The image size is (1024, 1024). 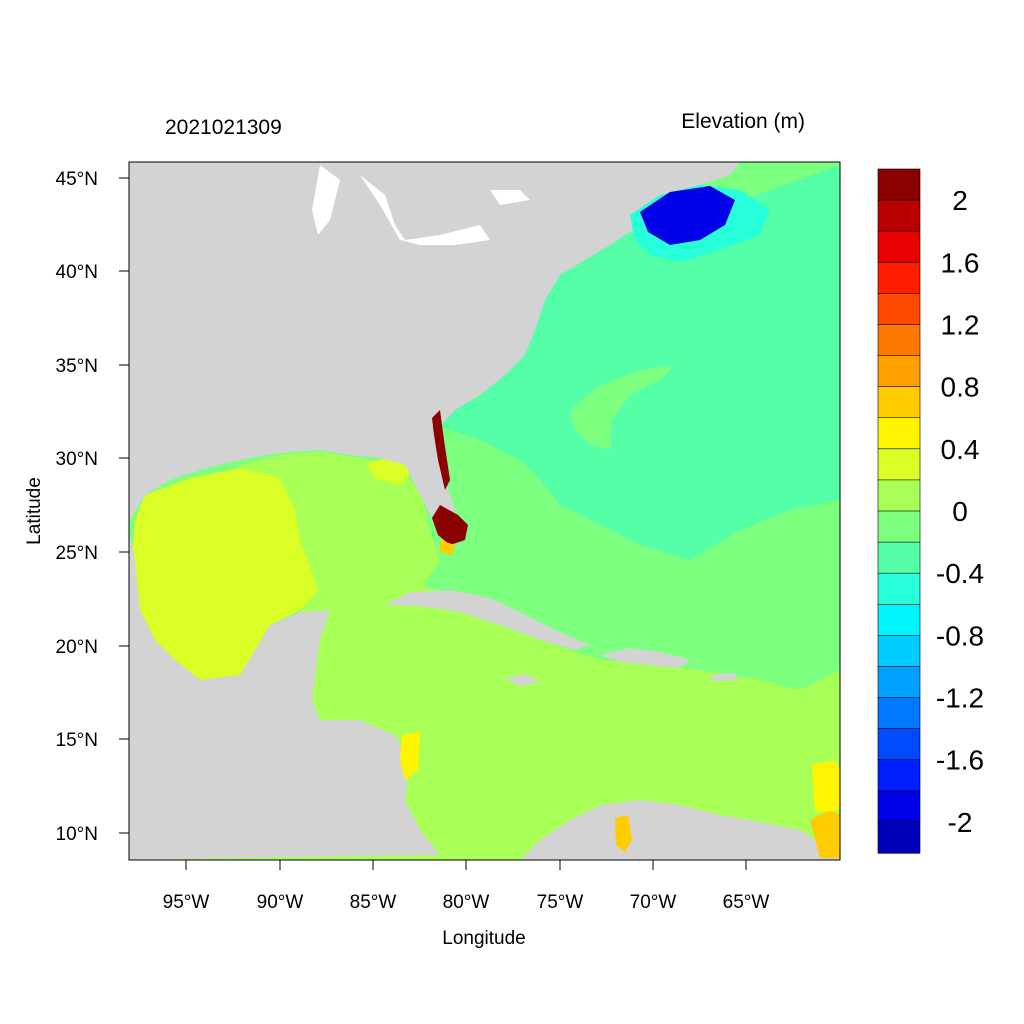 I want to click on colorbar-label: 0, so click(x=960, y=511).